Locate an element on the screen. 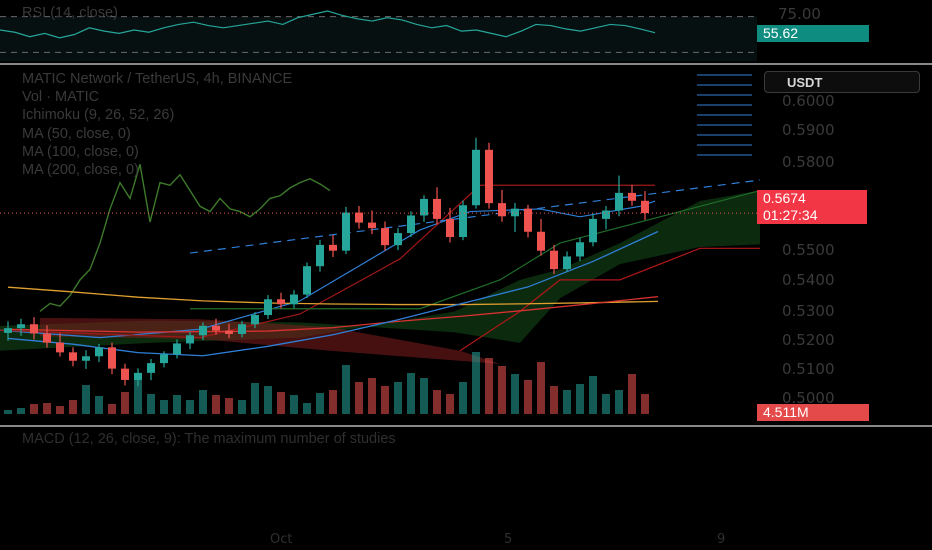 The image size is (932, 550). ichimoku-span-b is located at coordinates (609, 299).